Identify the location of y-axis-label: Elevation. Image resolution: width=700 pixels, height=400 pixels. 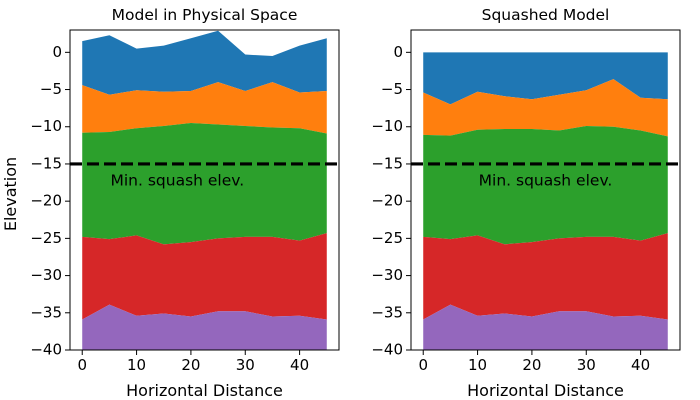
(10, 194).